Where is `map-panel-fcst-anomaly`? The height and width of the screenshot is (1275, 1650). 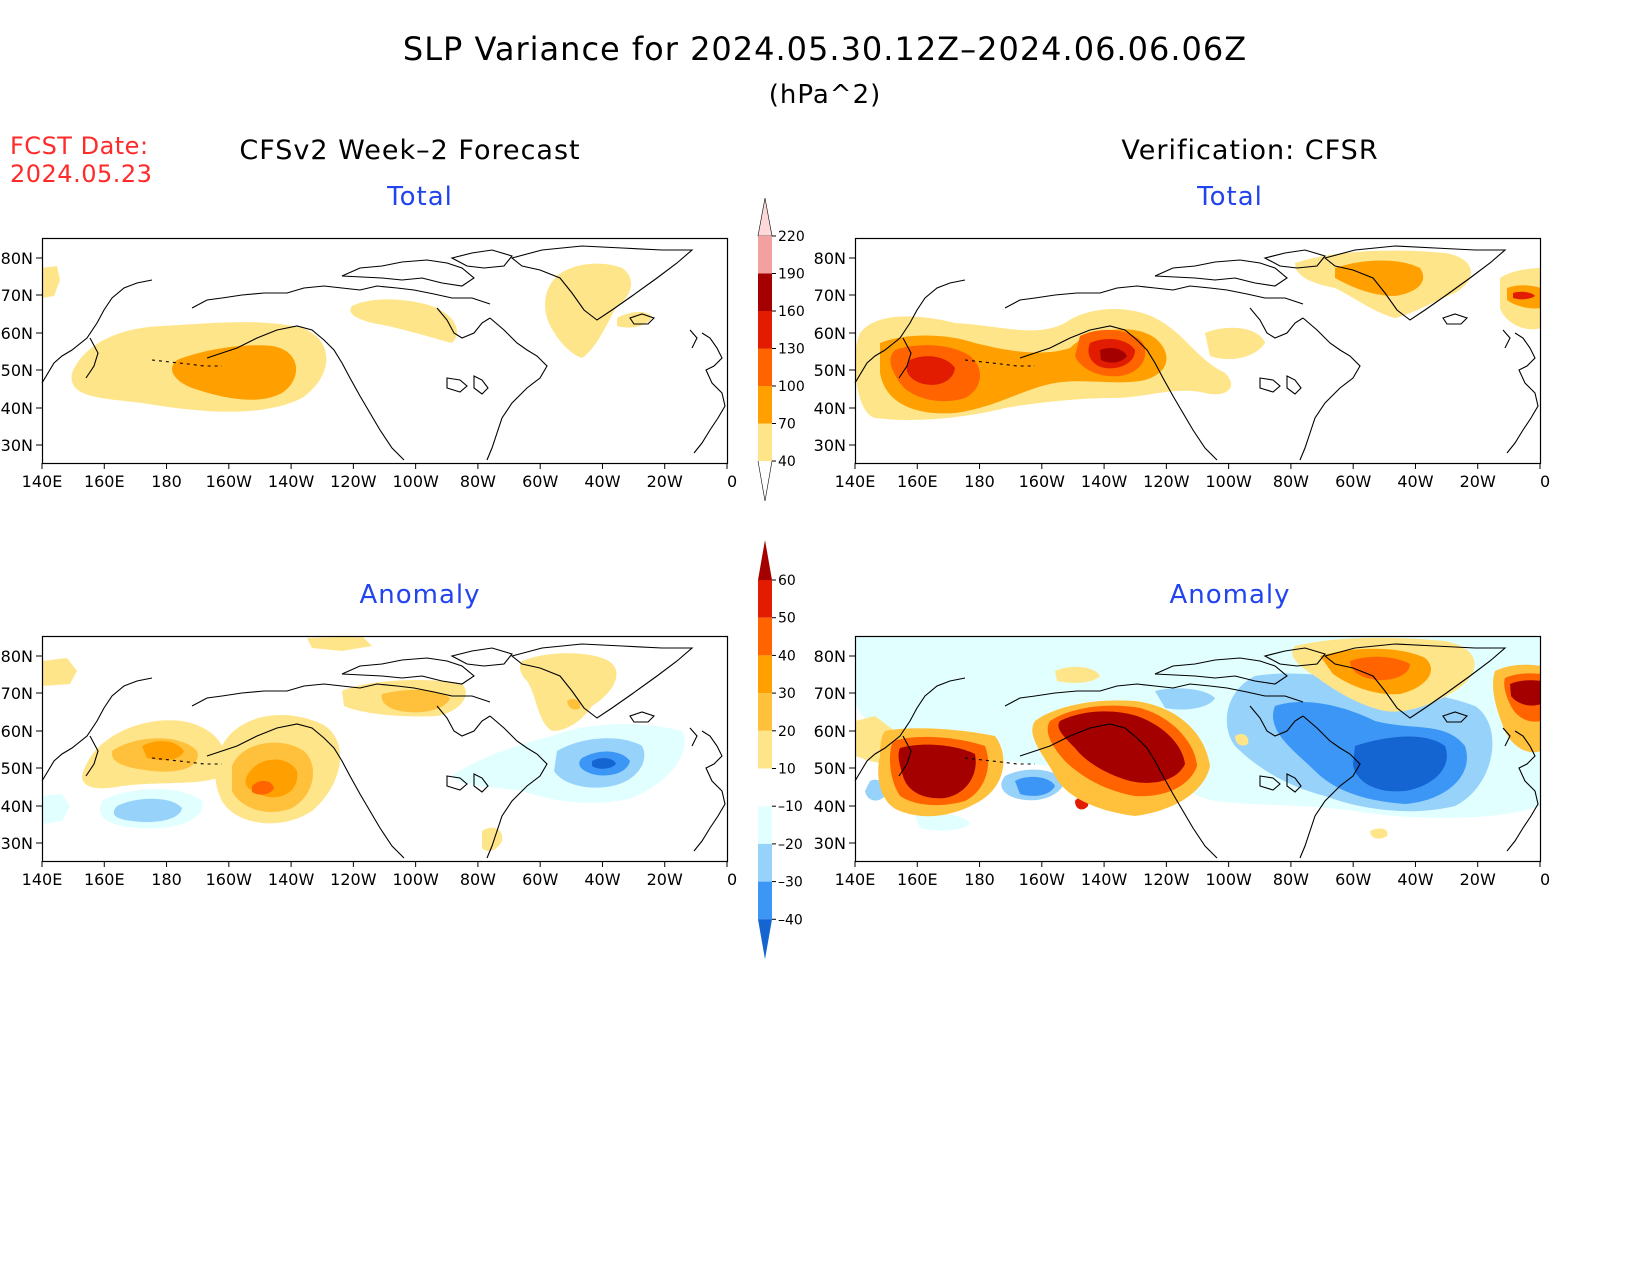 map-panel-fcst-anomaly is located at coordinates (385, 750).